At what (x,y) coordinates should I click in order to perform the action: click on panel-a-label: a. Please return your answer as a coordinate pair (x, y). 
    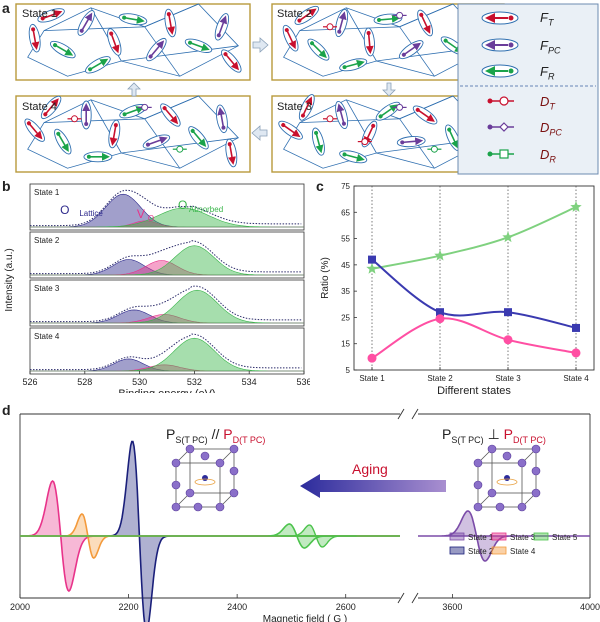
    Looking at the image, I should click on (6, 8).